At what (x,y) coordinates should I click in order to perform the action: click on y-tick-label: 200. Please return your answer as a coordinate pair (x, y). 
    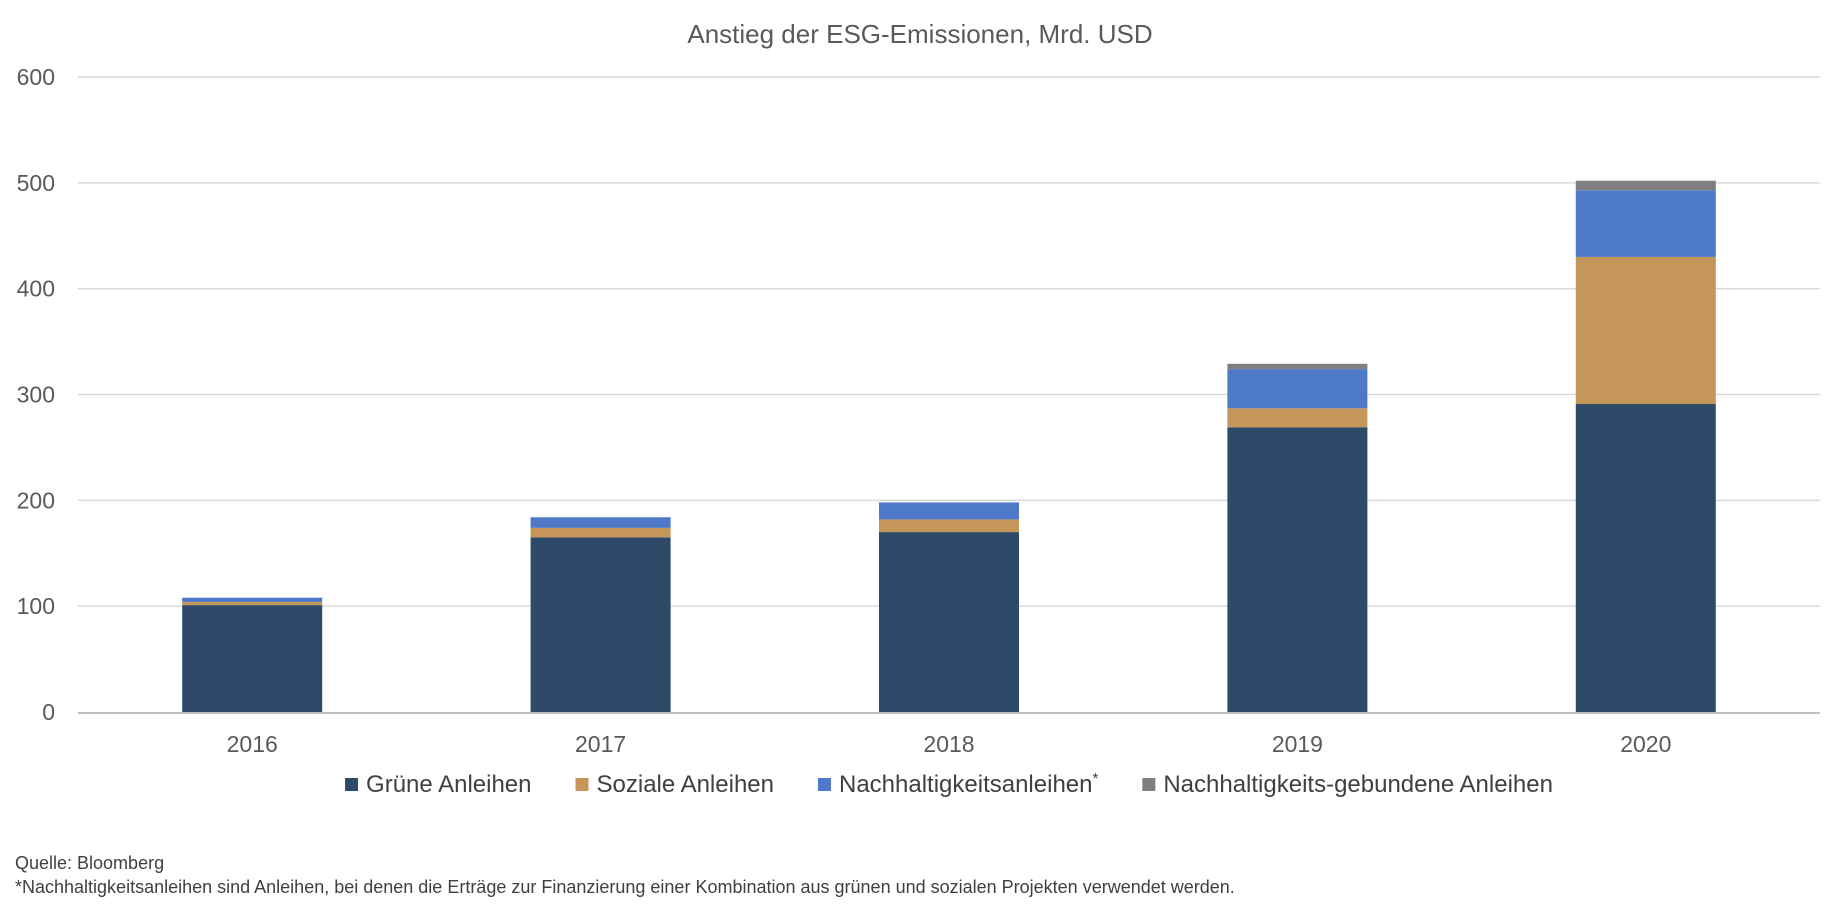
    Looking at the image, I should click on (36, 500).